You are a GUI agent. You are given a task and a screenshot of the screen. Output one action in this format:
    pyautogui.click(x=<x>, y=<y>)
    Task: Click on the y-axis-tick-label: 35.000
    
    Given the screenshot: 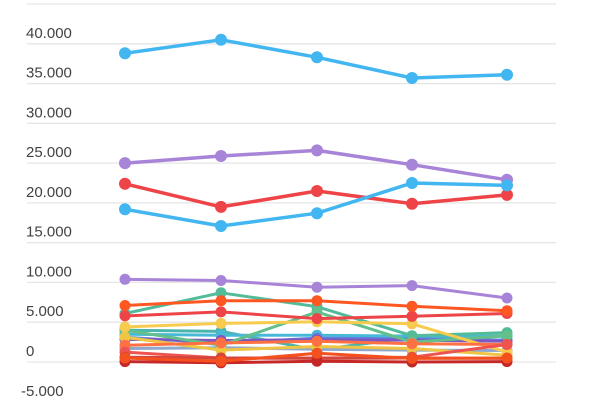 What is the action you would take?
    pyautogui.click(x=49, y=73)
    